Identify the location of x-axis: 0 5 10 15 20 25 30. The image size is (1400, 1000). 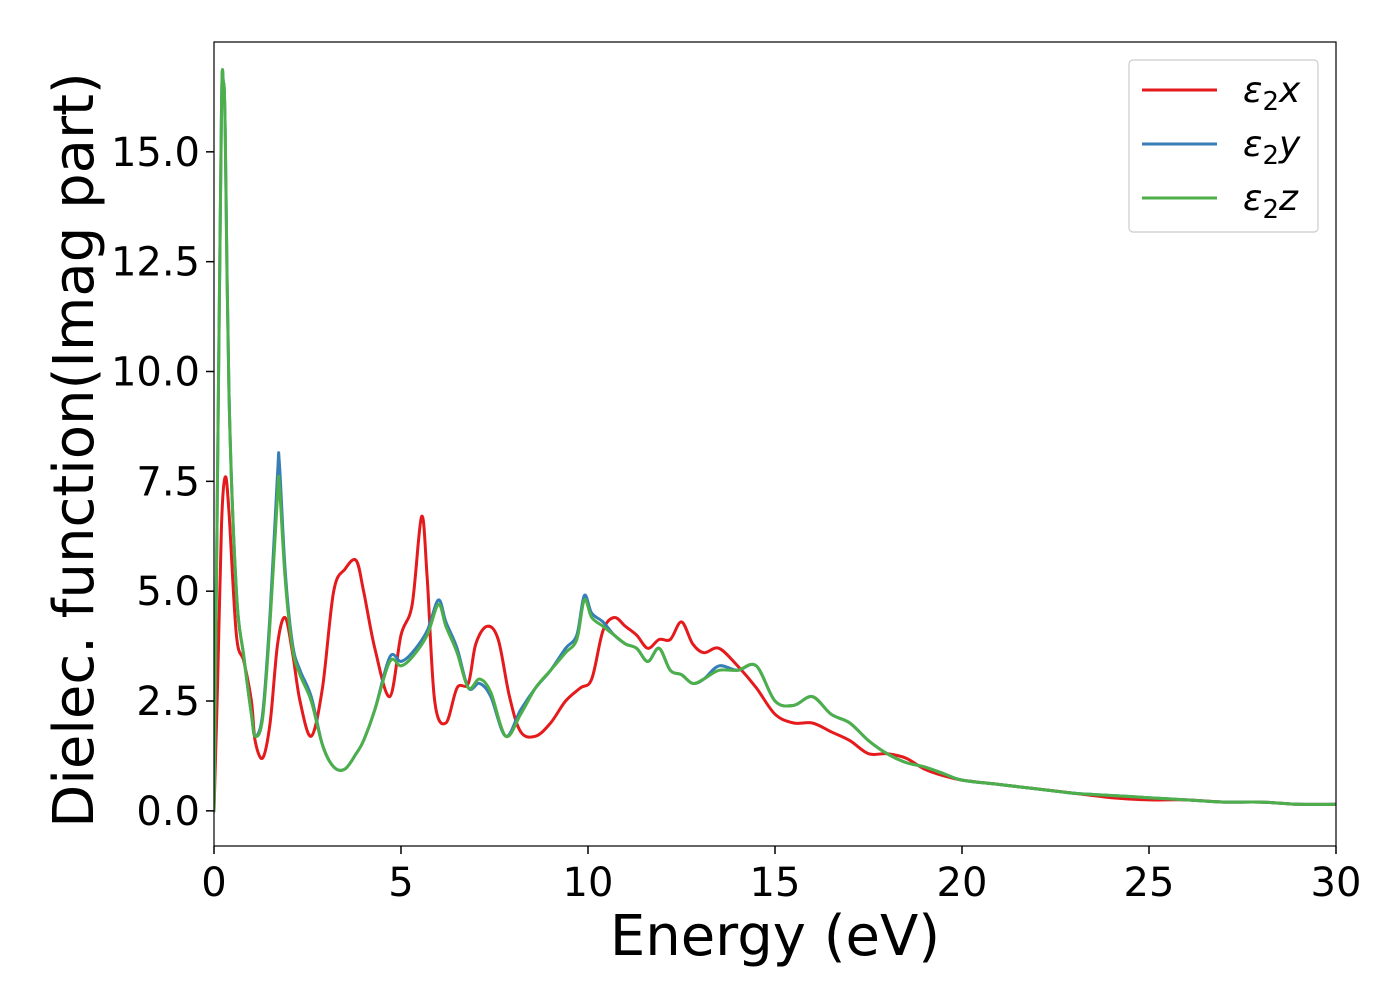
(781, 876).